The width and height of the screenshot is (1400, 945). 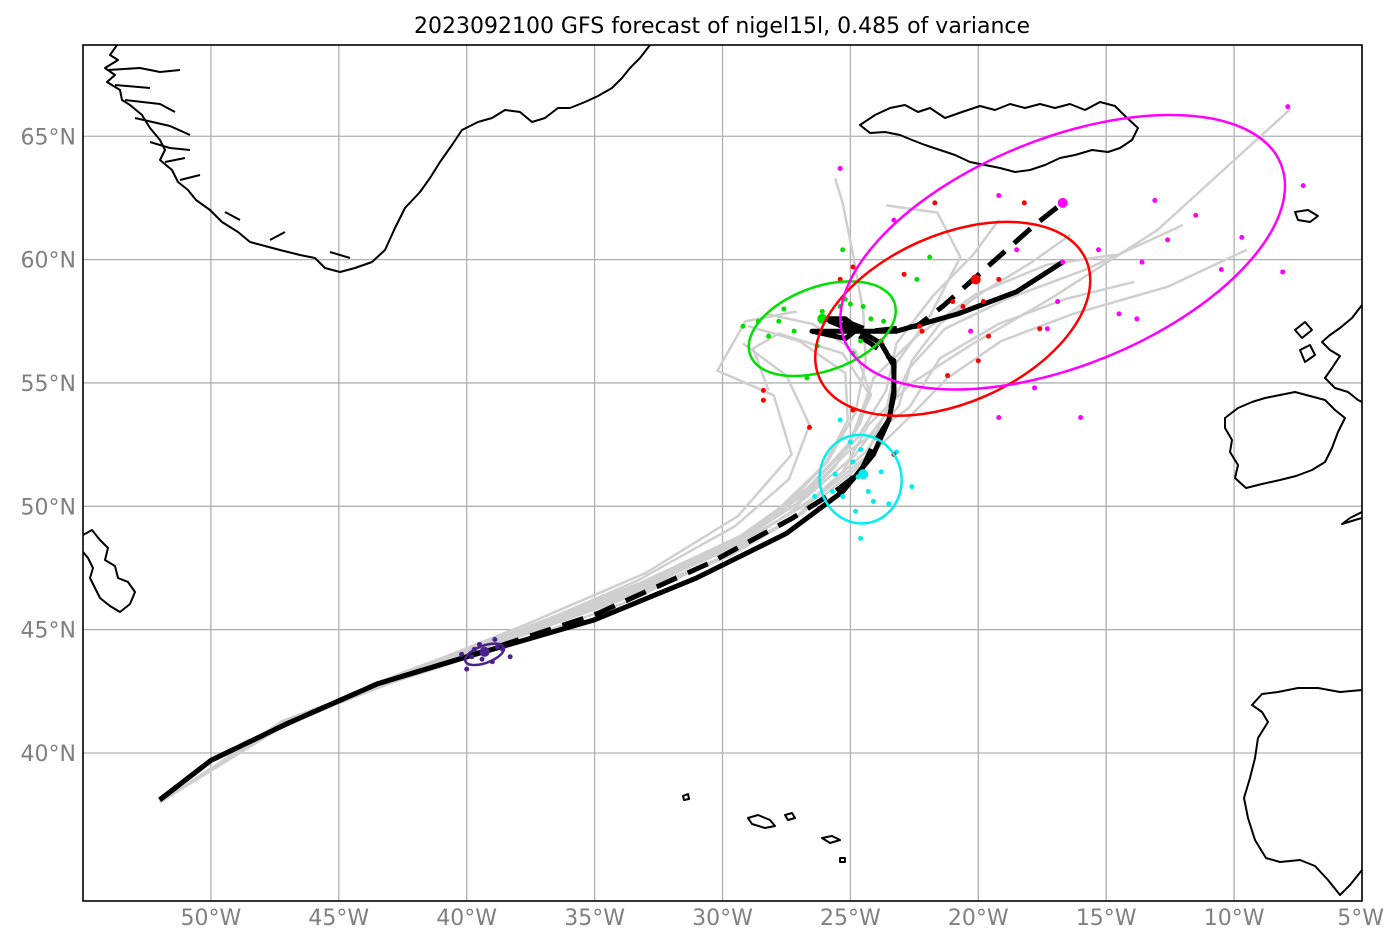 What do you see at coordinates (48, 631) in the screenshot?
I see `y-tick-label: 45°N` at bounding box center [48, 631].